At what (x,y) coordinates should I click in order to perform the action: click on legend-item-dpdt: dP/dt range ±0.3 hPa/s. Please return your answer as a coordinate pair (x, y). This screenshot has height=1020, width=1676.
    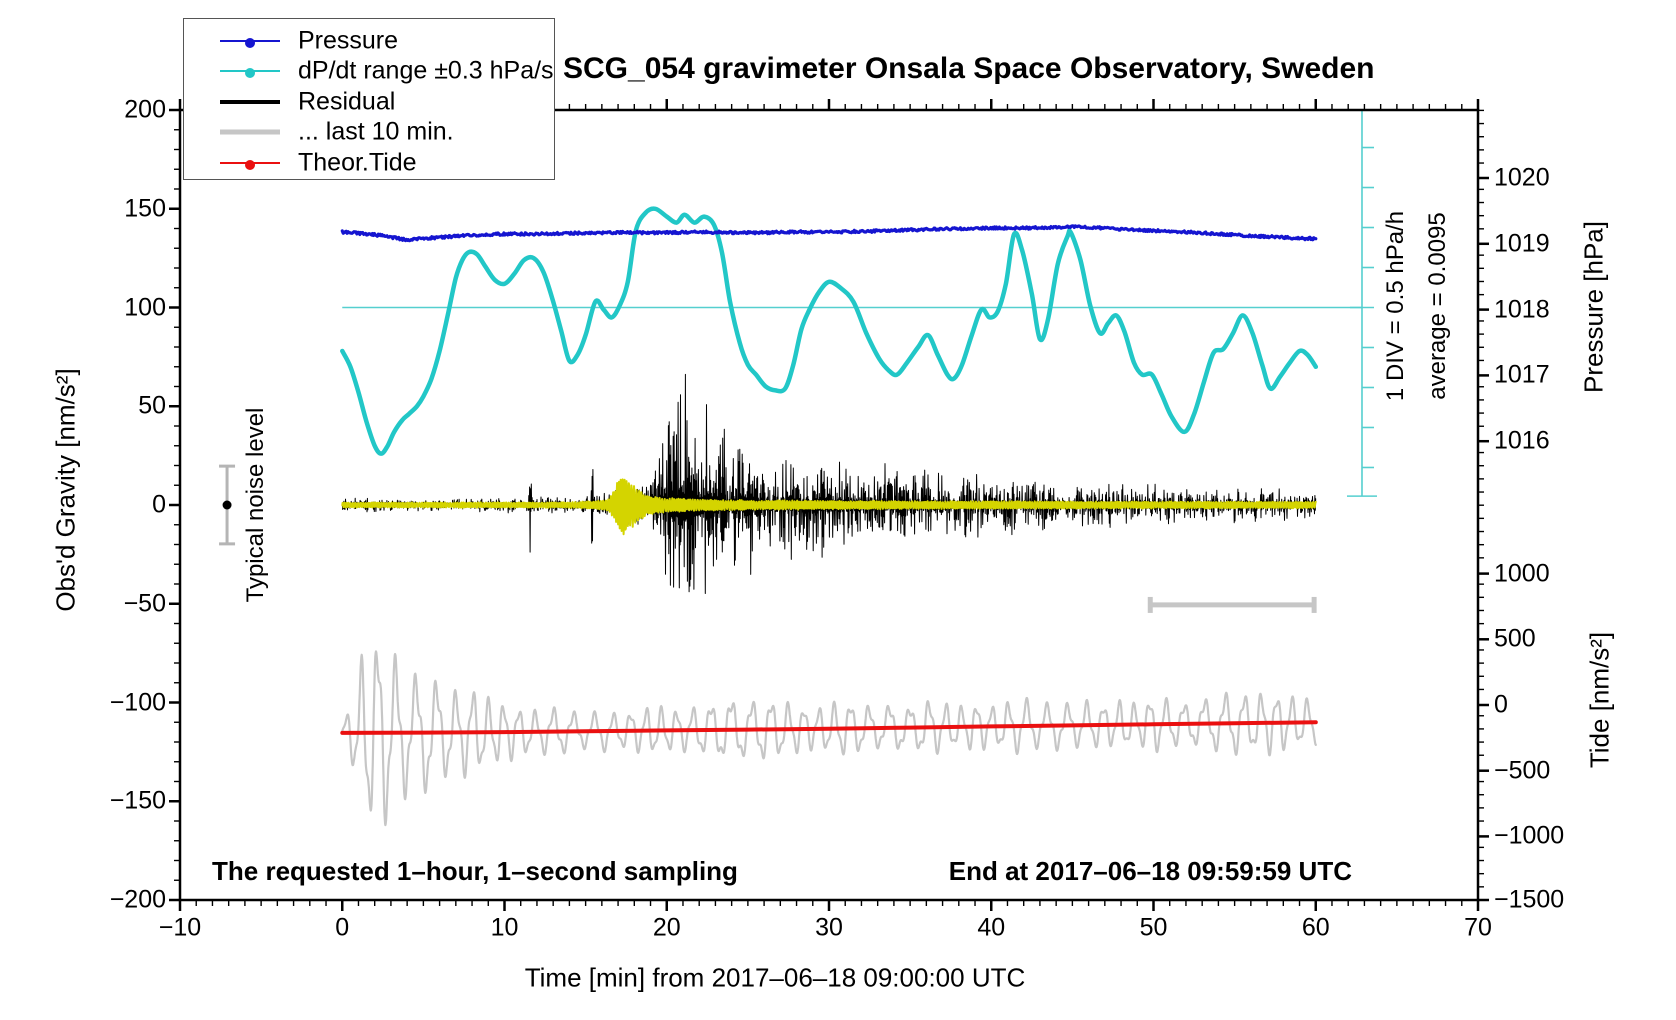
    Looking at the image, I should click on (369, 71).